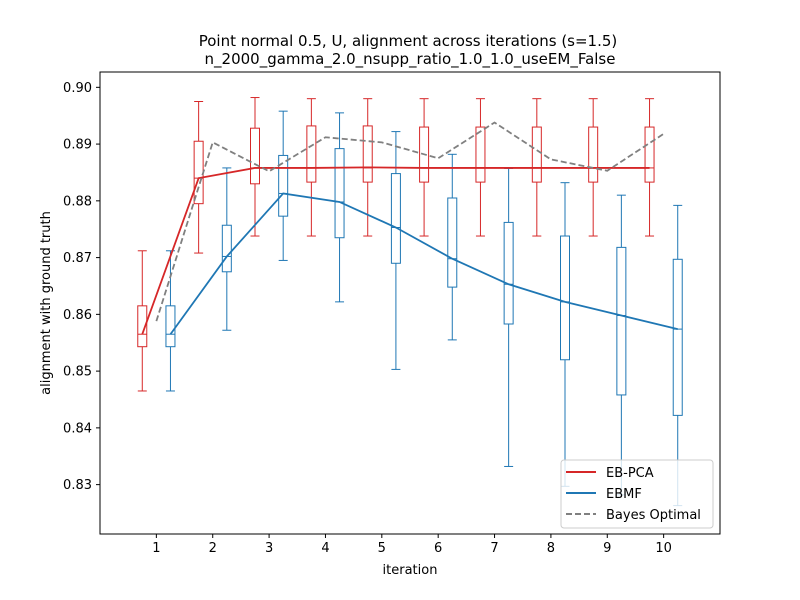  Describe the element at coordinates (630, 473) in the screenshot. I see `legend-label-eb-pca: EB-PCA` at that location.